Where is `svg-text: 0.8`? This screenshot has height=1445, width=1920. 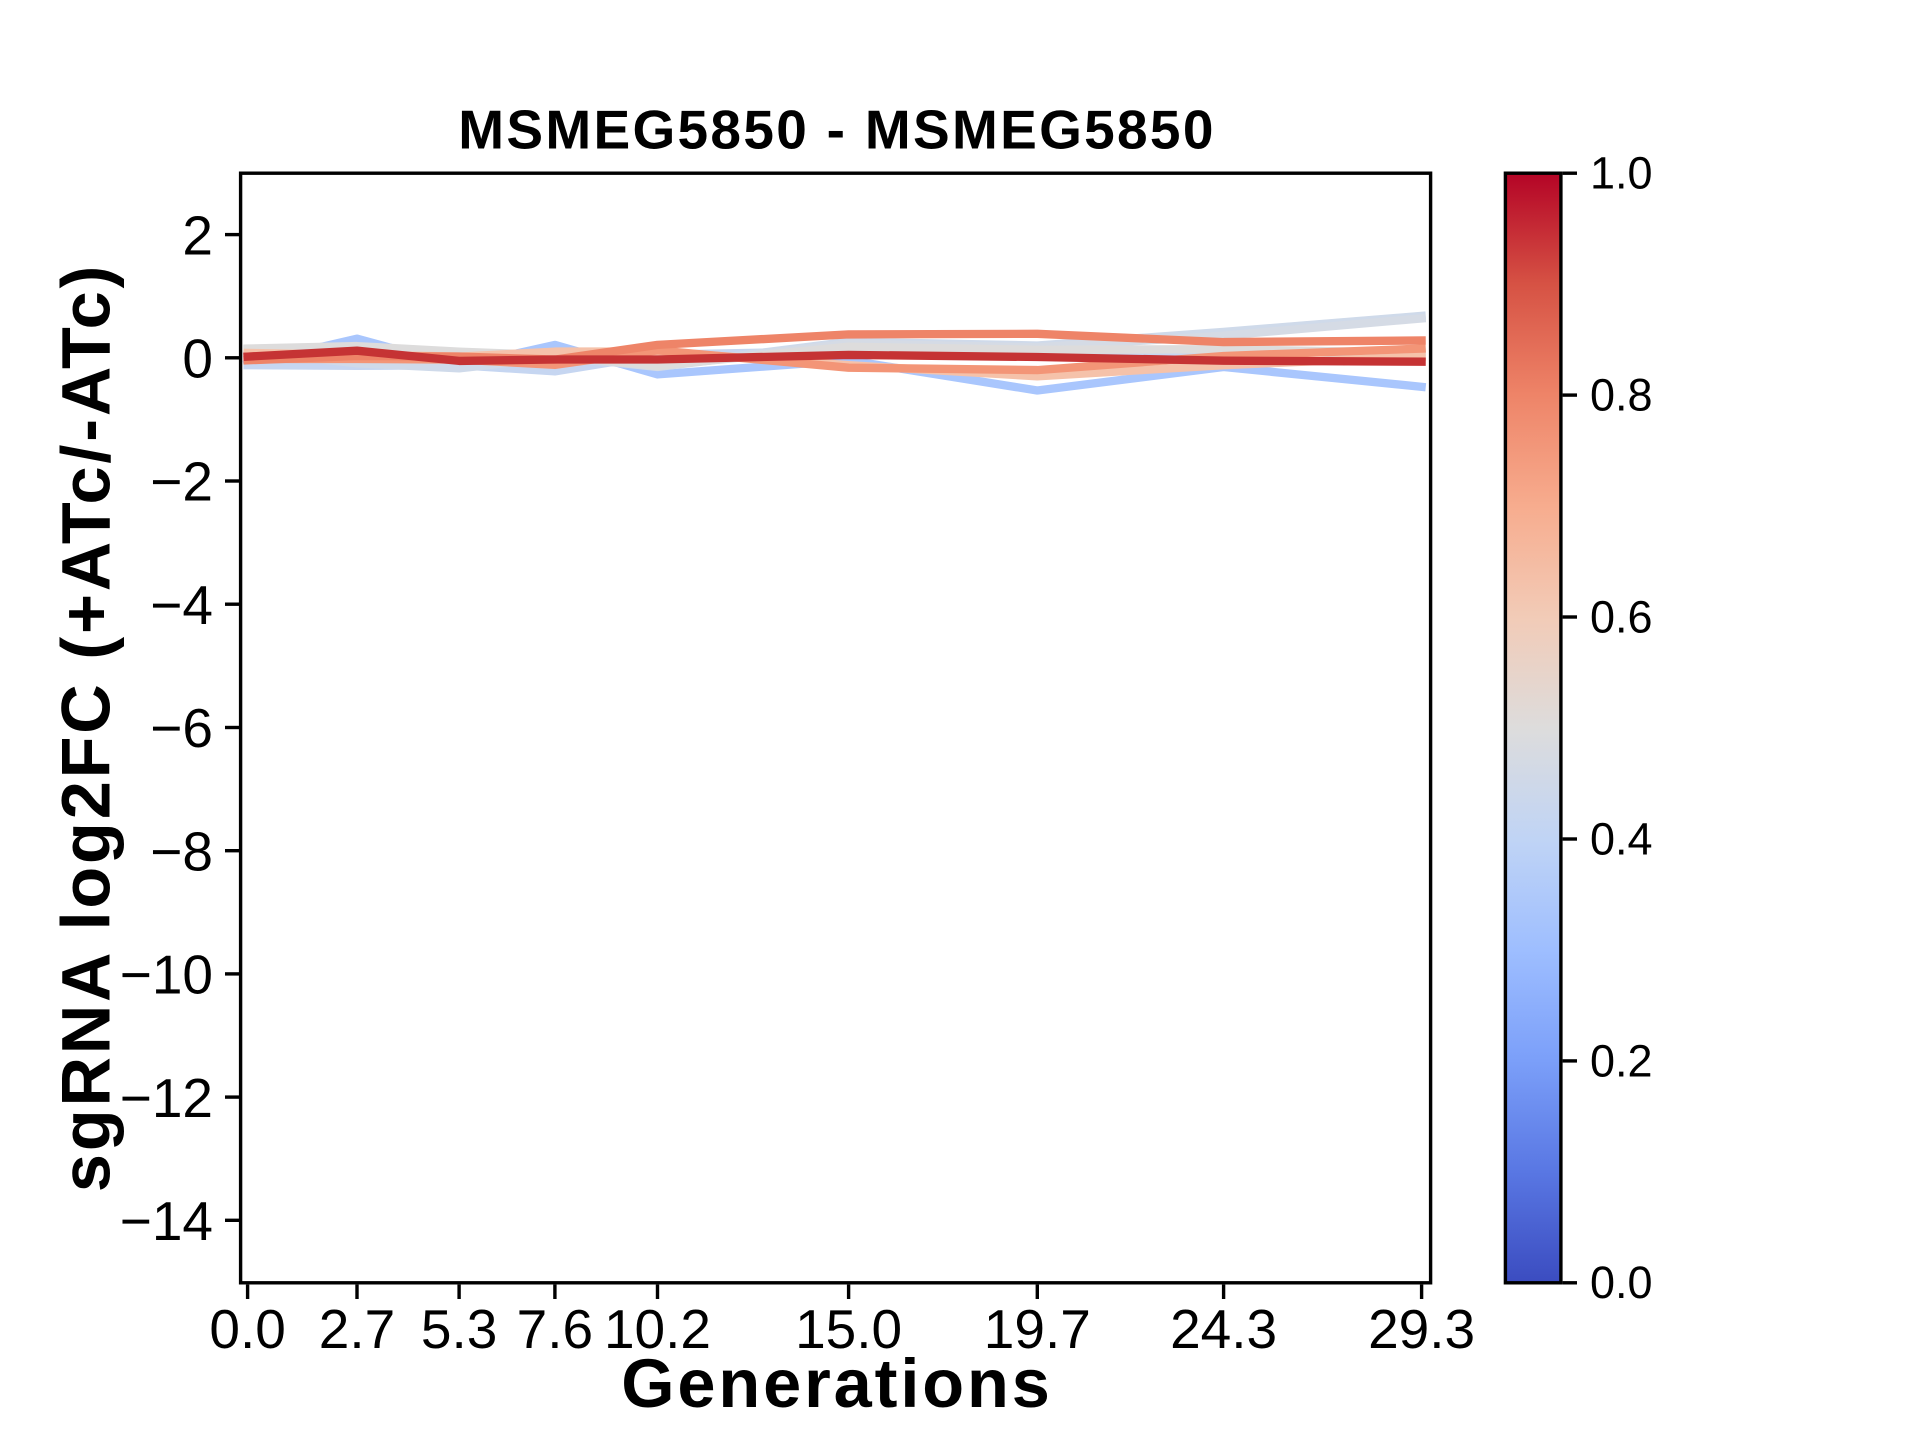 svg-text: 0.8 is located at coordinates (1621, 395).